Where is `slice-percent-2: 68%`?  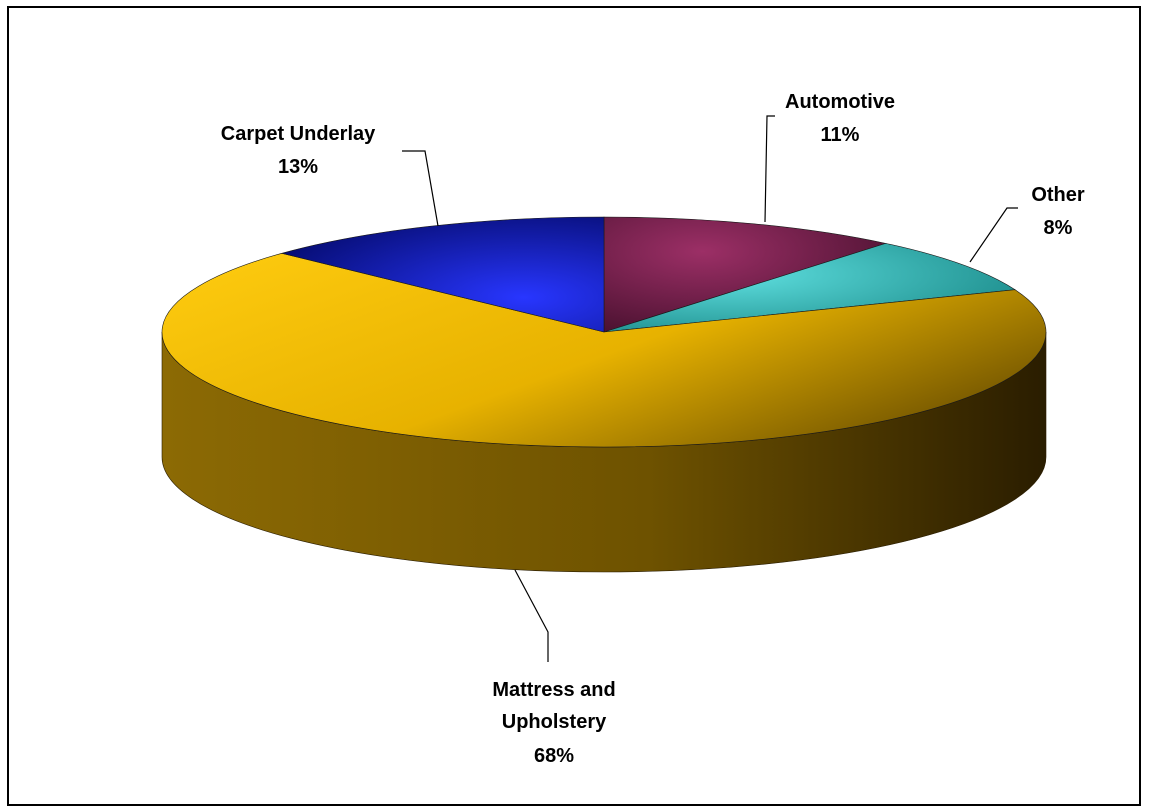 slice-percent-2: 68% is located at coordinates (554, 756).